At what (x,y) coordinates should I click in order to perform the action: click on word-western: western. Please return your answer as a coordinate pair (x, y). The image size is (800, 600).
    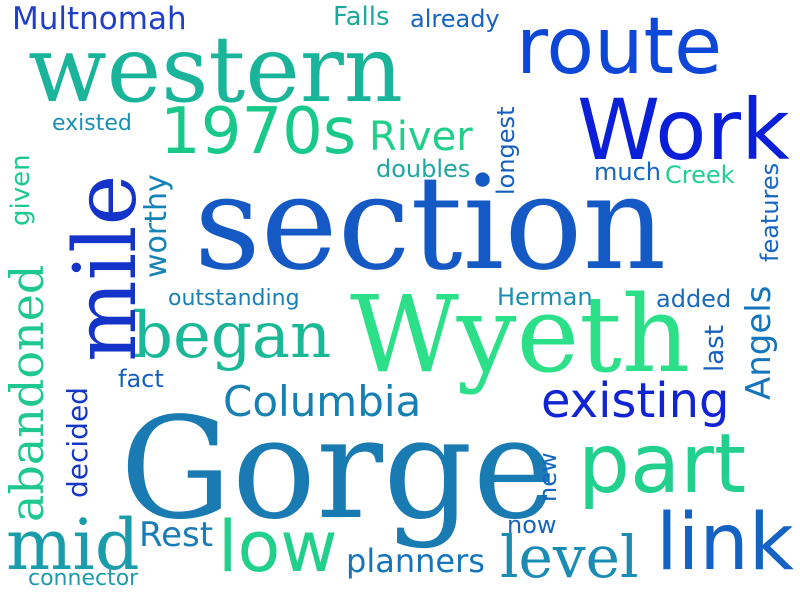
    Looking at the image, I should click on (216, 69).